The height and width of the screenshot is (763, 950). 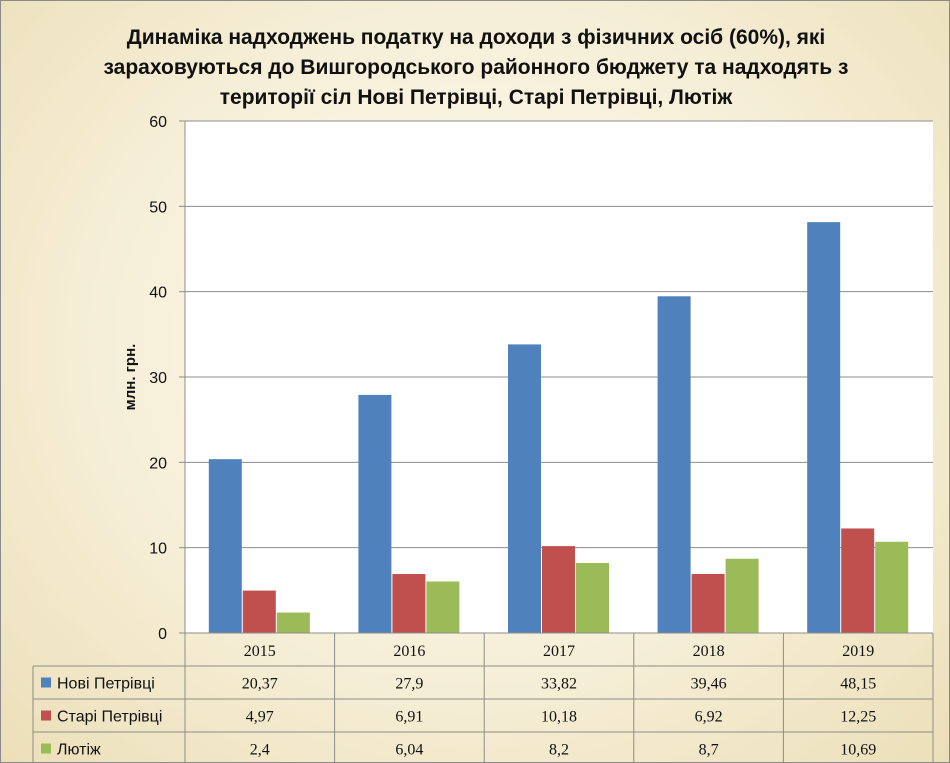 What do you see at coordinates (409, 651) in the screenshot?
I see `x-tick-label: 2016` at bounding box center [409, 651].